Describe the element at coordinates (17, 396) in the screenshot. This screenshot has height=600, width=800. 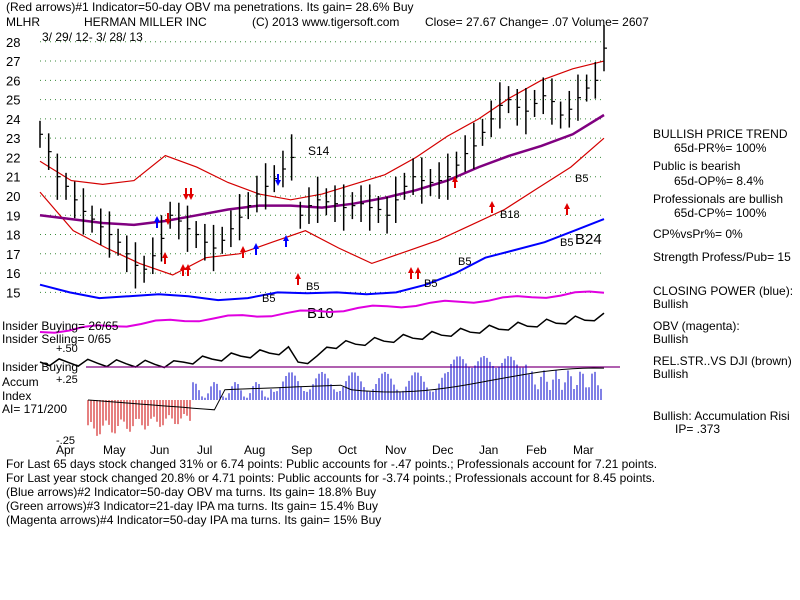
I see `index-label: Index` at that location.